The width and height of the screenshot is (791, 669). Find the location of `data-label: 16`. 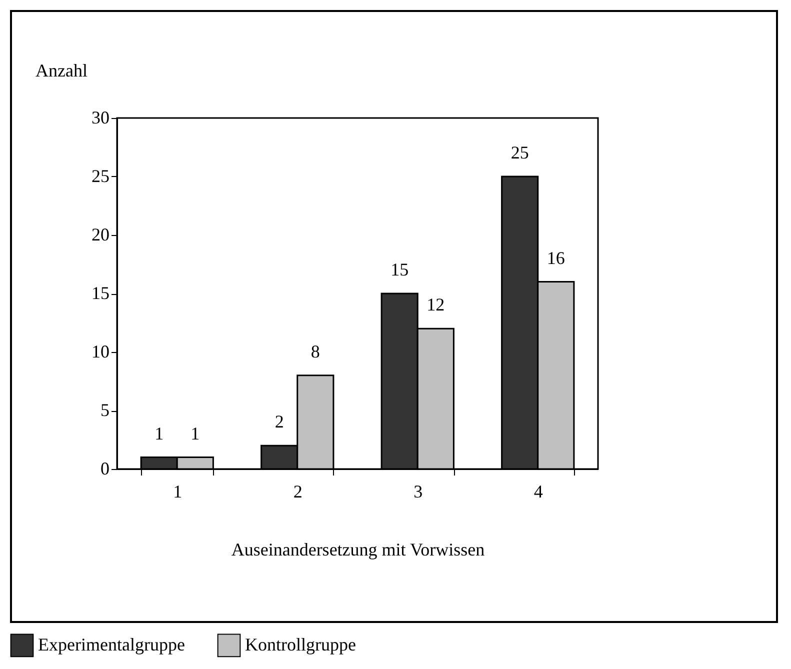

data-label: 16 is located at coordinates (555, 258).